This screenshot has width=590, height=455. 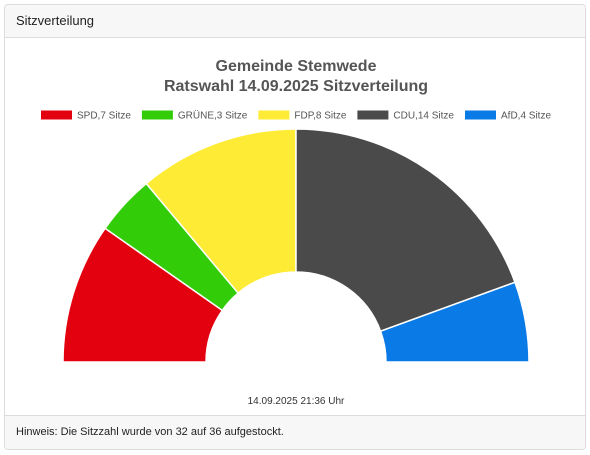 I want to click on legend-label: AfD,4 Sitze, so click(x=526, y=116).